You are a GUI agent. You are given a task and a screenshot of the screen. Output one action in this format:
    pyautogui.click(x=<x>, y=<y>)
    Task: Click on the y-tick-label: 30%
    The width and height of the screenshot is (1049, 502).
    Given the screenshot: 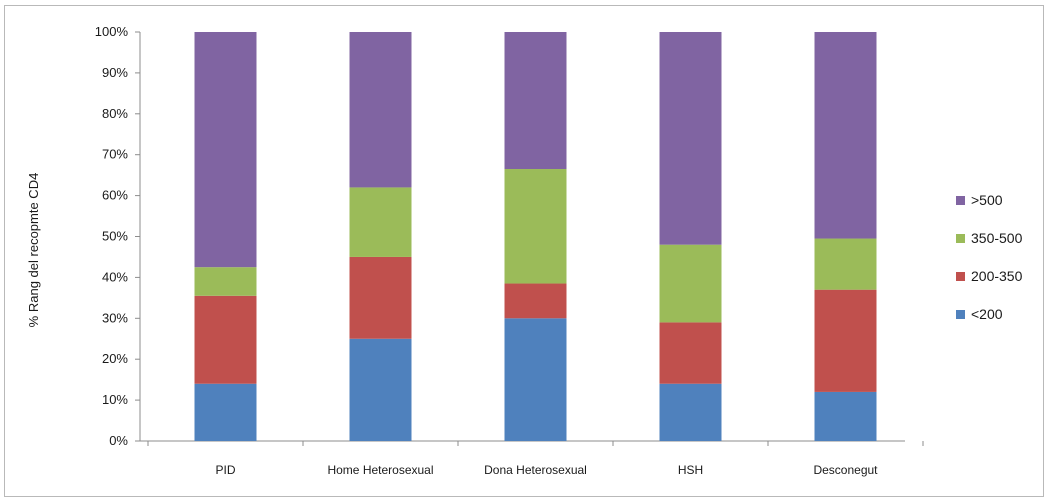 What is the action you would take?
    pyautogui.click(x=115, y=317)
    